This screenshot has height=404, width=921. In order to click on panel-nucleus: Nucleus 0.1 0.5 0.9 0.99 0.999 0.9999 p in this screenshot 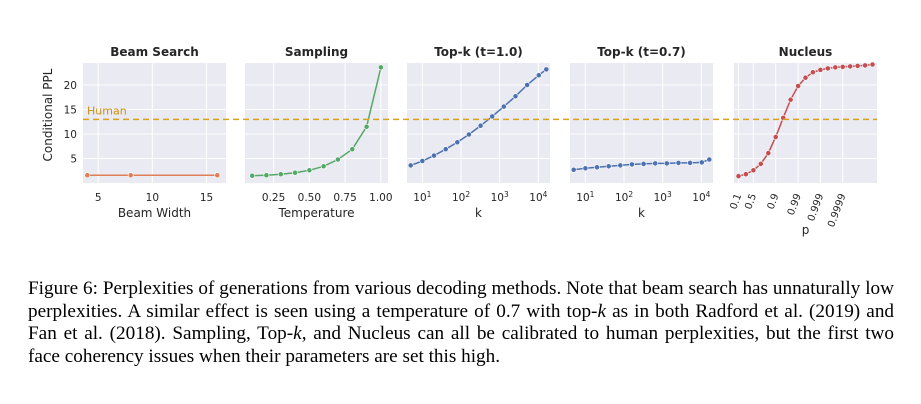, I will do `click(803, 141)`.